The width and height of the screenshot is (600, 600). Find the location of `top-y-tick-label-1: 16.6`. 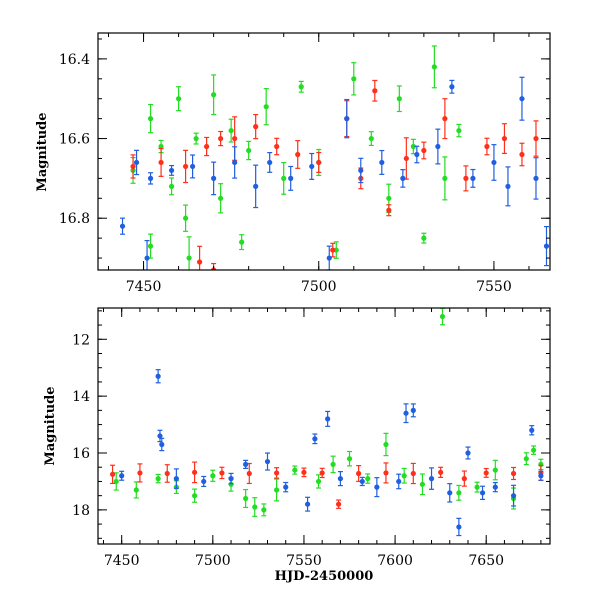

top-y-tick-label-1: 16.6 is located at coordinates (74, 140).